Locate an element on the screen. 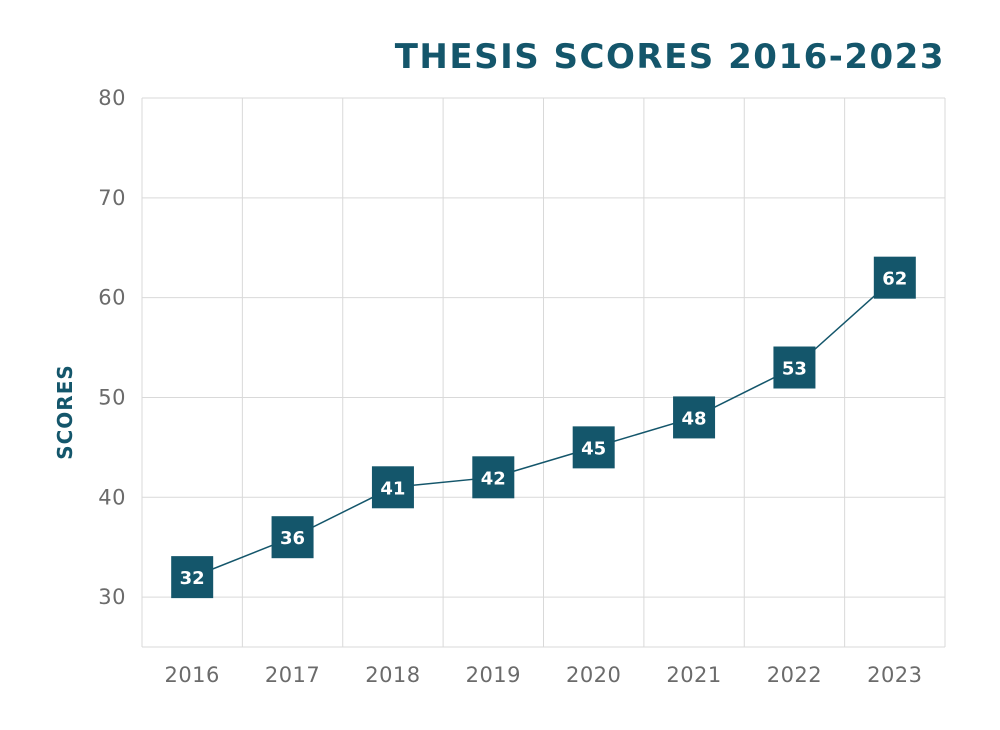 The width and height of the screenshot is (1000, 730). data-label: 53 is located at coordinates (794, 369).